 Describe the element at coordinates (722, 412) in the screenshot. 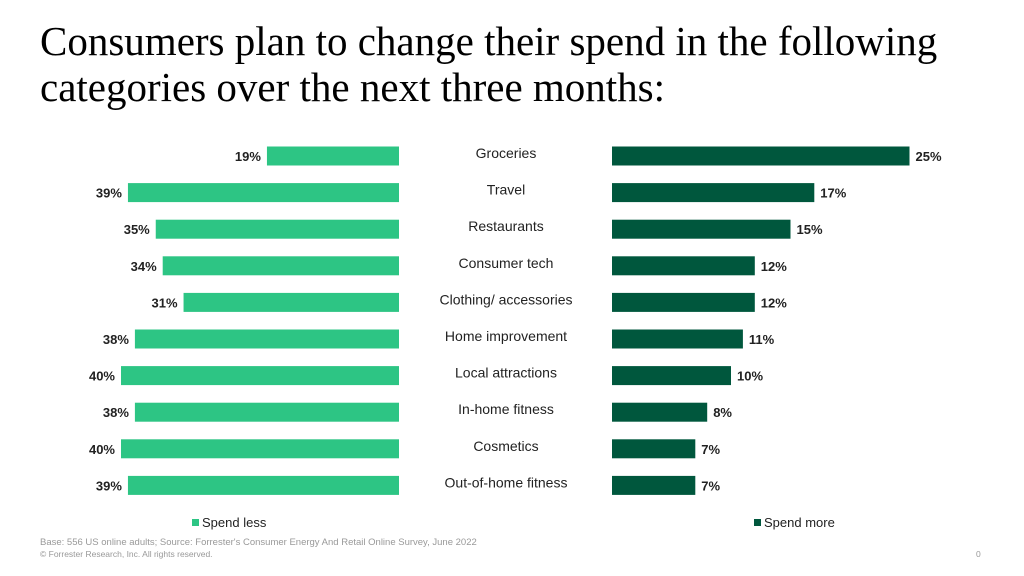

I see `data-label-spend-more: 8%` at that location.